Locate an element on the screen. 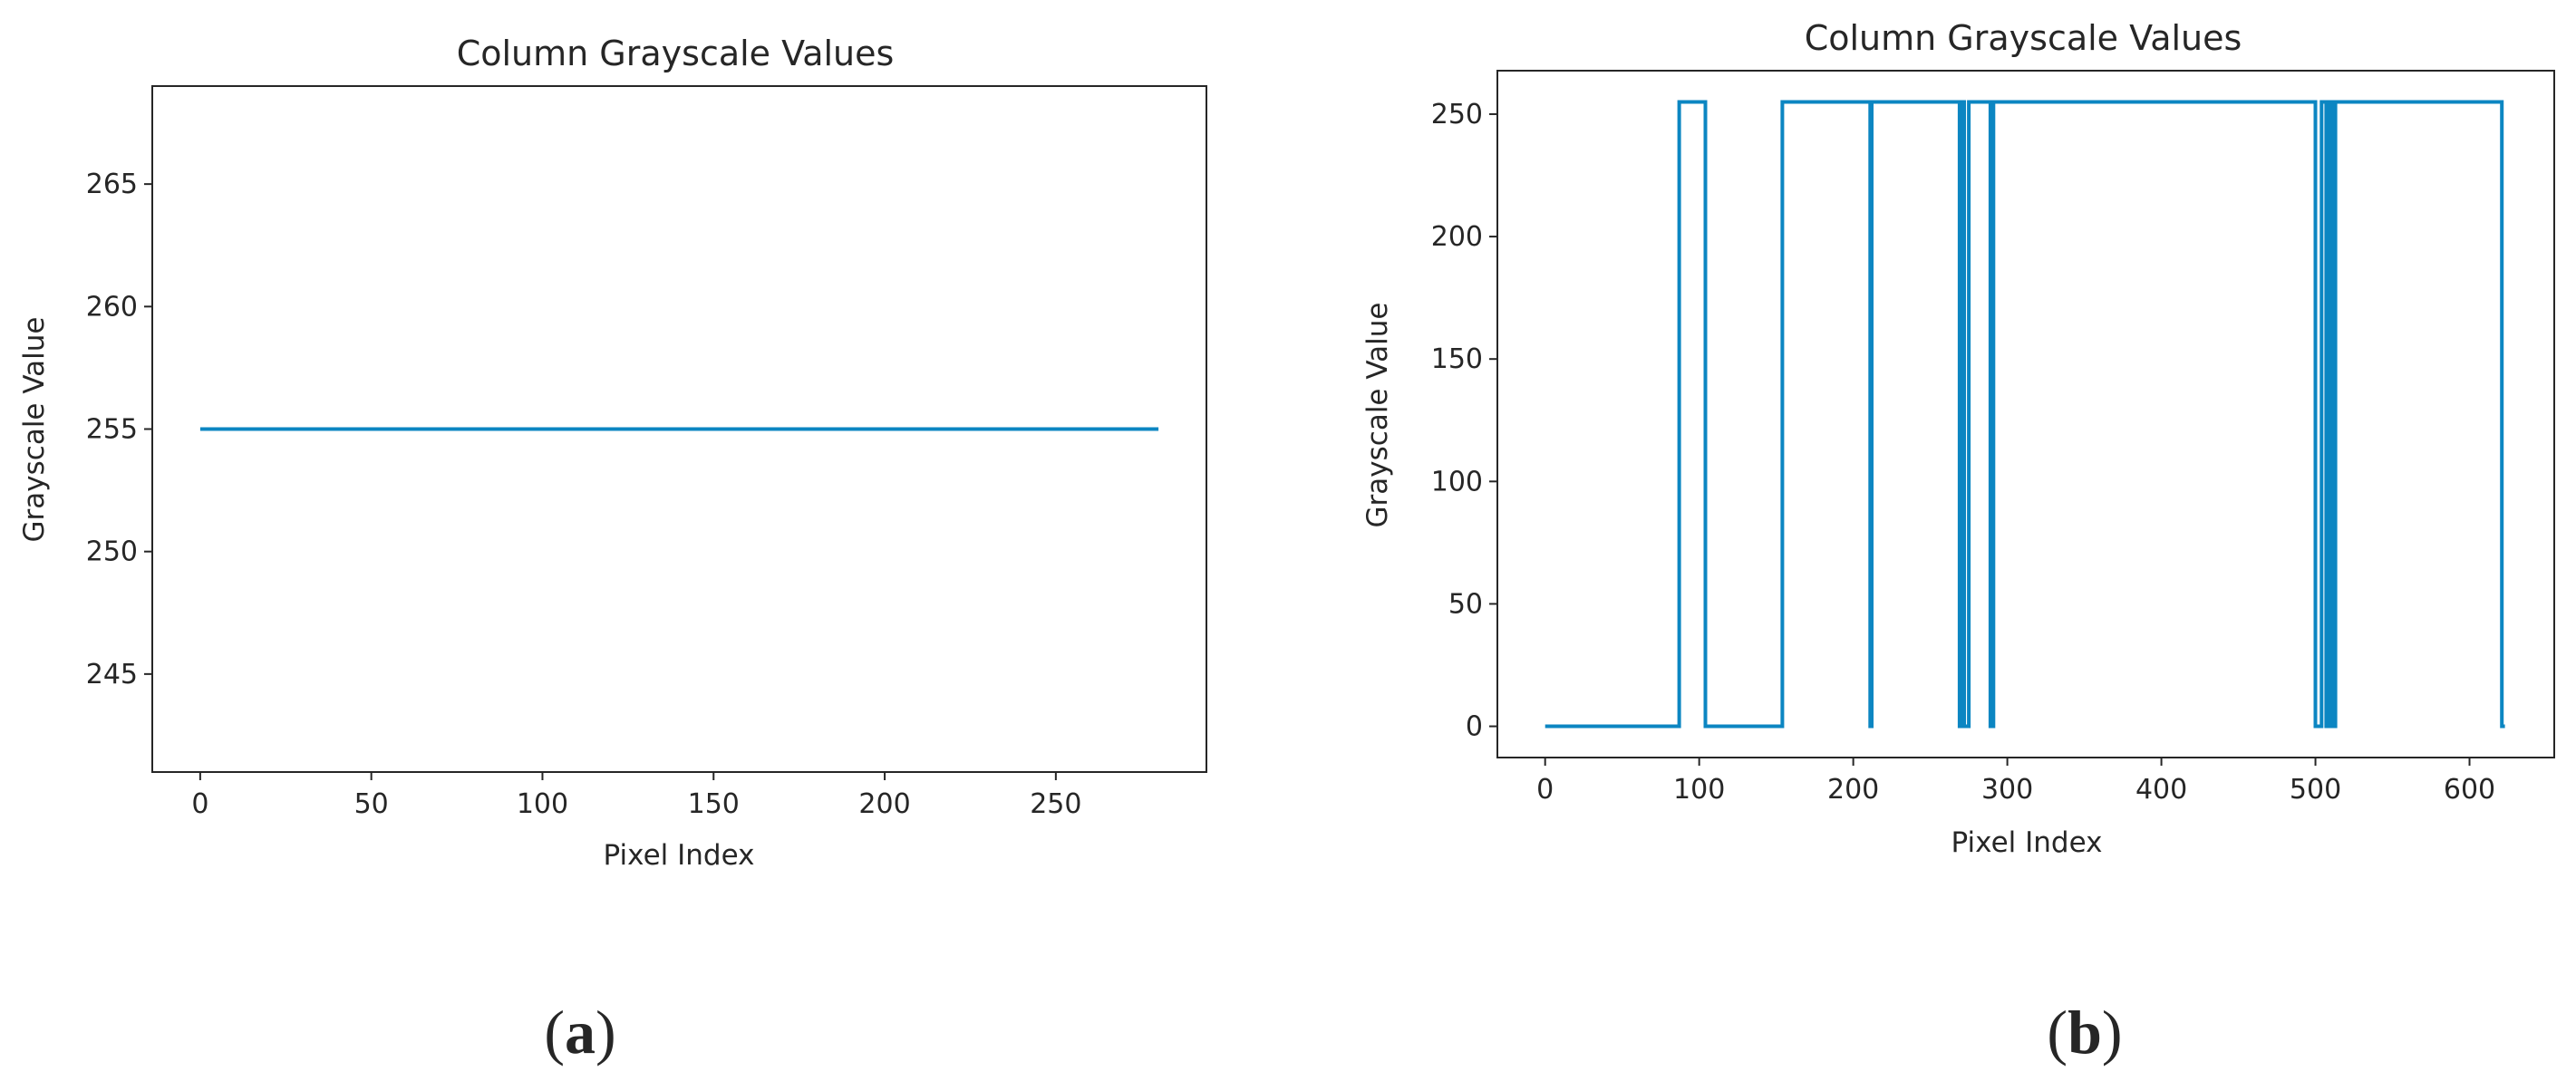 The image size is (2576, 1091). x-tick-label: 500 is located at coordinates (2315, 790).